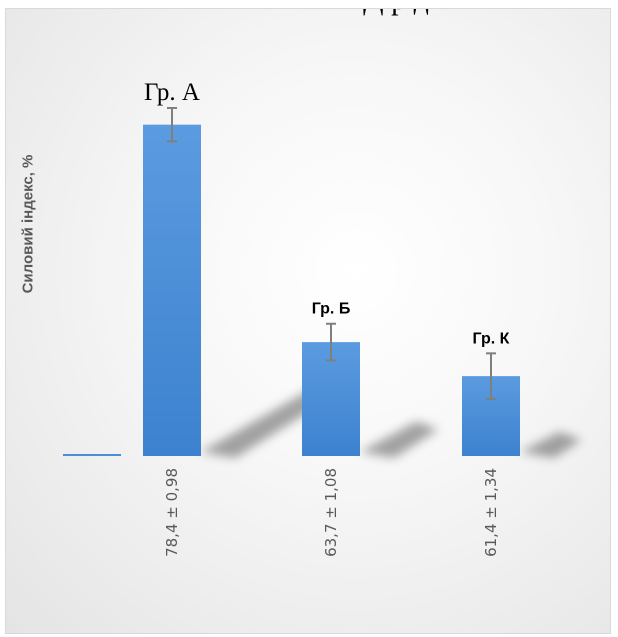 The height and width of the screenshot is (637, 618). Describe the element at coordinates (172, 512) in the screenshot. I see `x-tick-label: 78,4 ± 0,98` at that location.